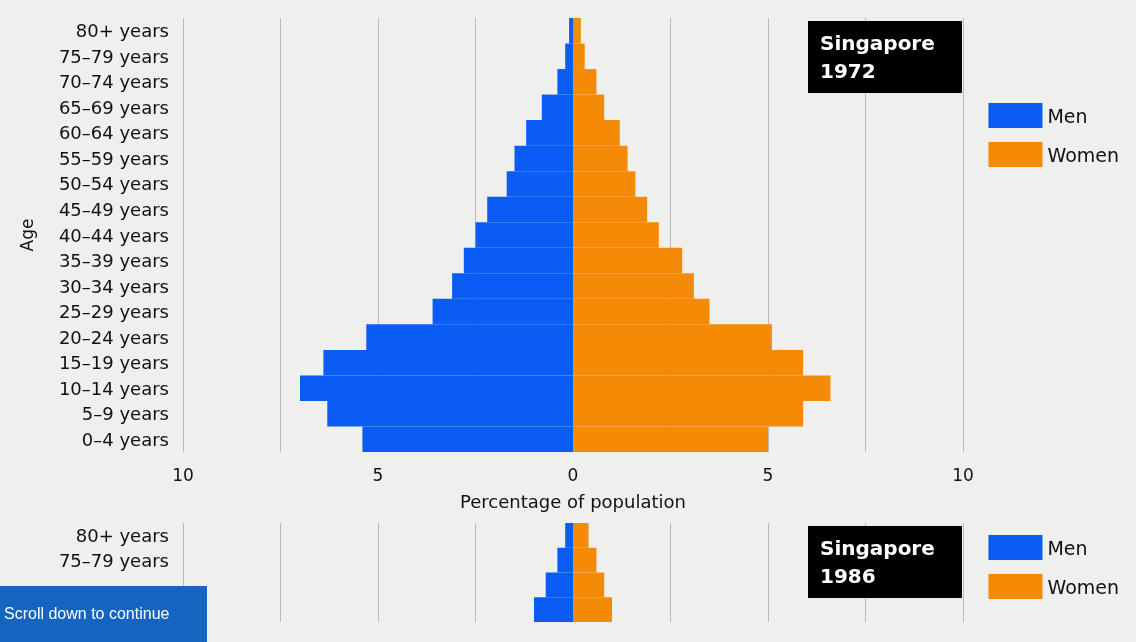  I want to click on y-tick-label: 20–24 years, so click(113, 337).